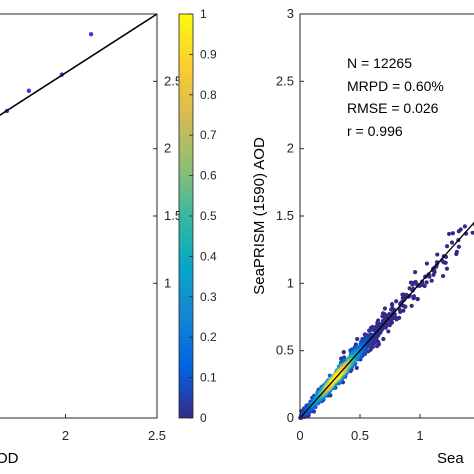  Describe the element at coordinates (290, 417) in the screenshot. I see `right-y-tick-label: 0` at that location.